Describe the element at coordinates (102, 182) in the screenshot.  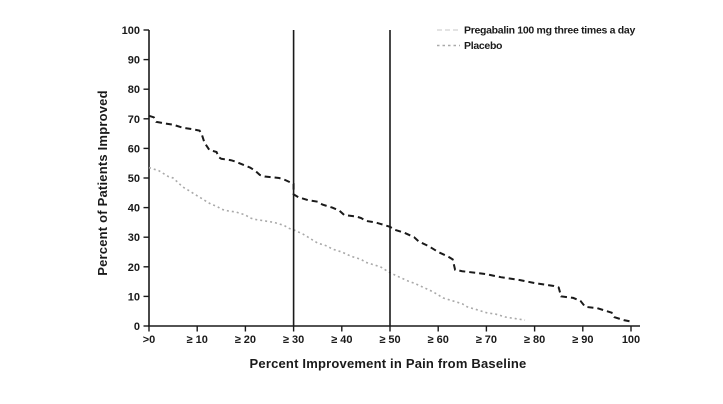
I see `y-axis-title: Percent of Patients Improved` at that location.